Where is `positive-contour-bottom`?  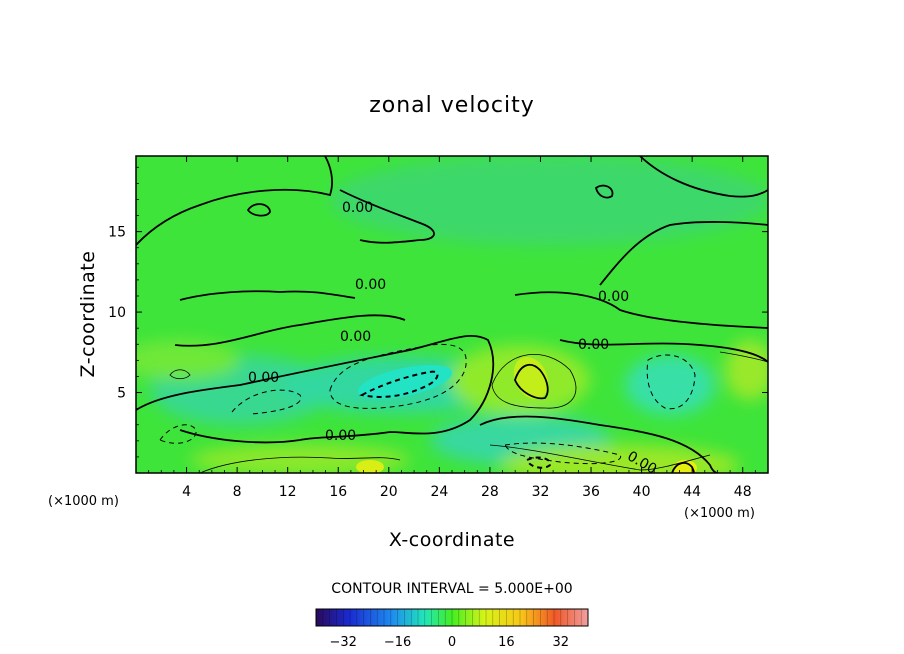
positive-contour-bottom is located at coordinates (600, 457).